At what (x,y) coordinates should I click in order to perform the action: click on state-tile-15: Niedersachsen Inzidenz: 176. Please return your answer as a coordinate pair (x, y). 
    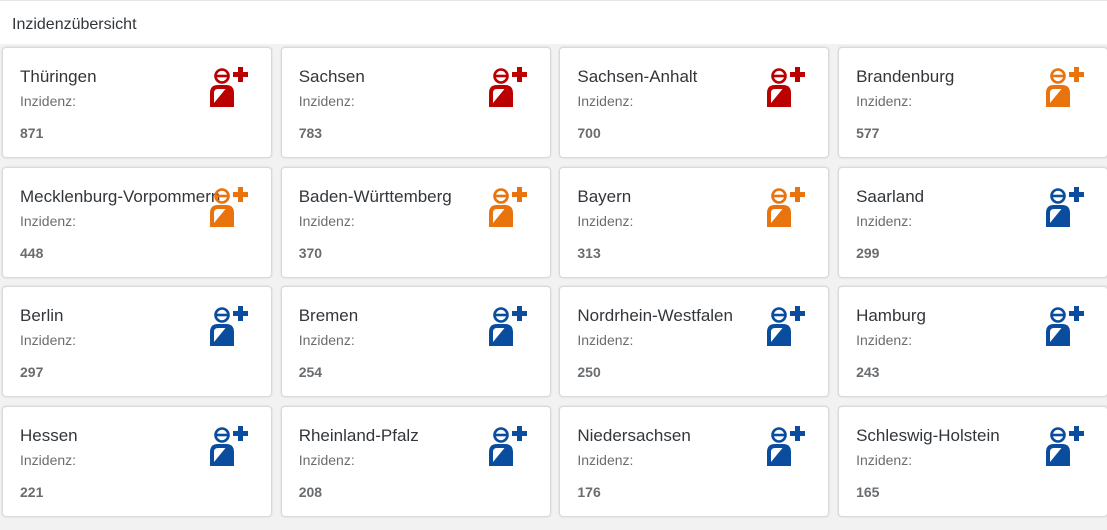
    Looking at the image, I should click on (694, 461).